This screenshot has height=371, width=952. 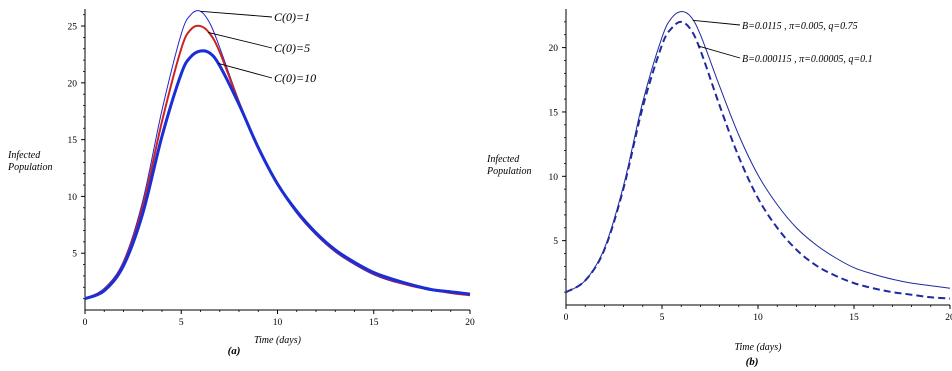 What do you see at coordinates (73, 28) in the screenshot?
I see `y-tick-label: 25` at bounding box center [73, 28].